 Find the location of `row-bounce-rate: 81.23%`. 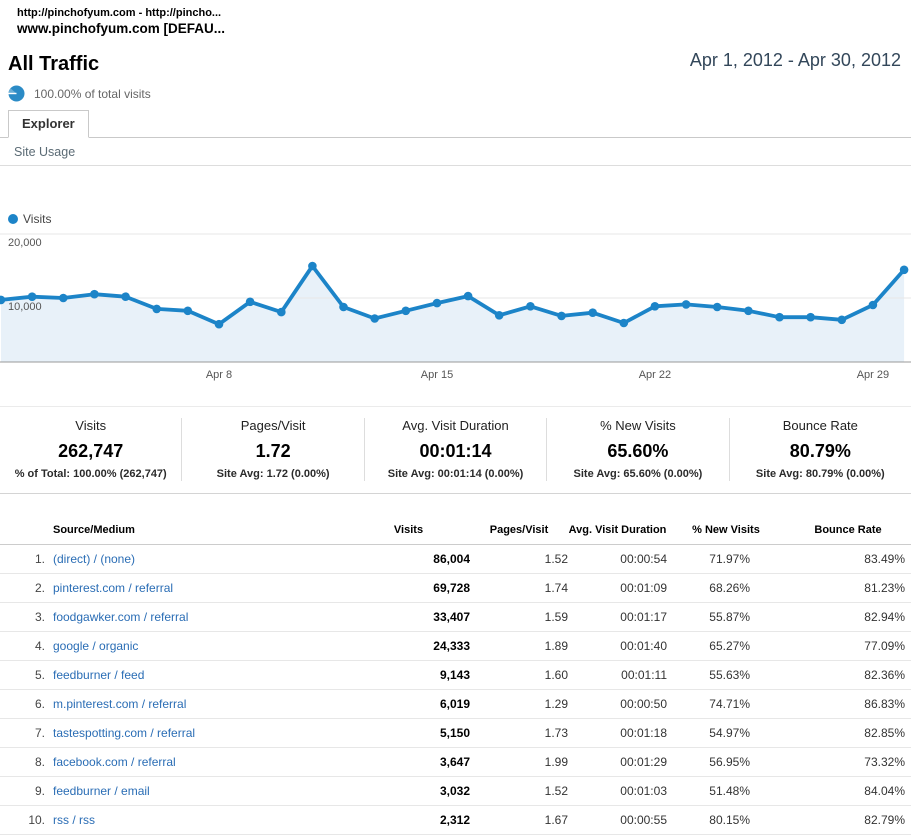

row-bounce-rate: 81.23% is located at coordinates (884, 588).